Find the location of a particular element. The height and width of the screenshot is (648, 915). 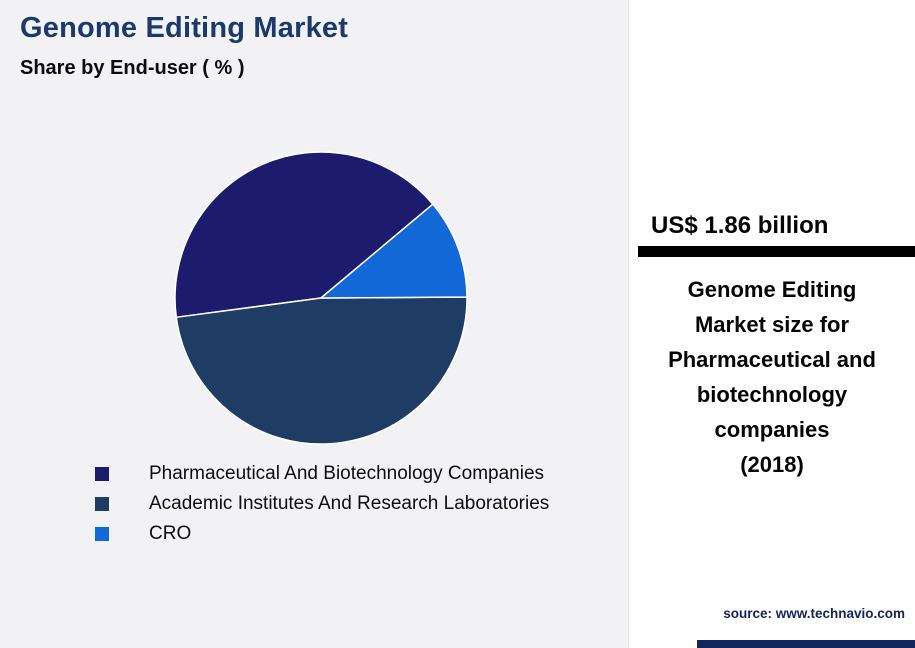

page-title: Genome Editing Market is located at coordinates (184, 28).